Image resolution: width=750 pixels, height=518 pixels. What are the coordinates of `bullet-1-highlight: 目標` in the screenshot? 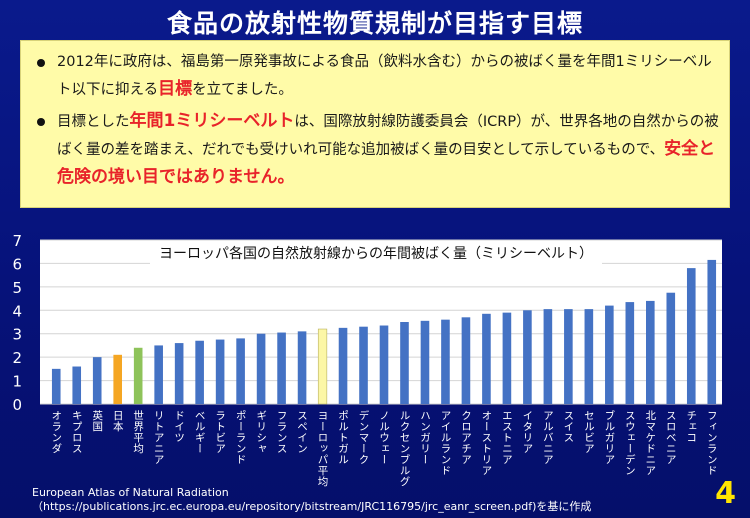 It's located at (175, 89).